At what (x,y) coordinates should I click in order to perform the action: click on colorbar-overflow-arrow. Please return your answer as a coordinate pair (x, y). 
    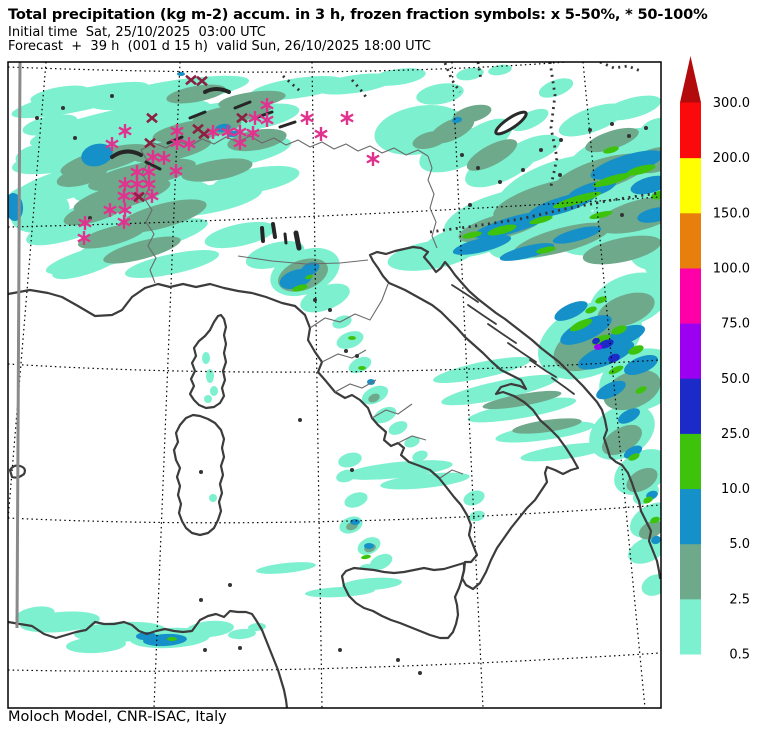
    Looking at the image, I should click on (690, 79).